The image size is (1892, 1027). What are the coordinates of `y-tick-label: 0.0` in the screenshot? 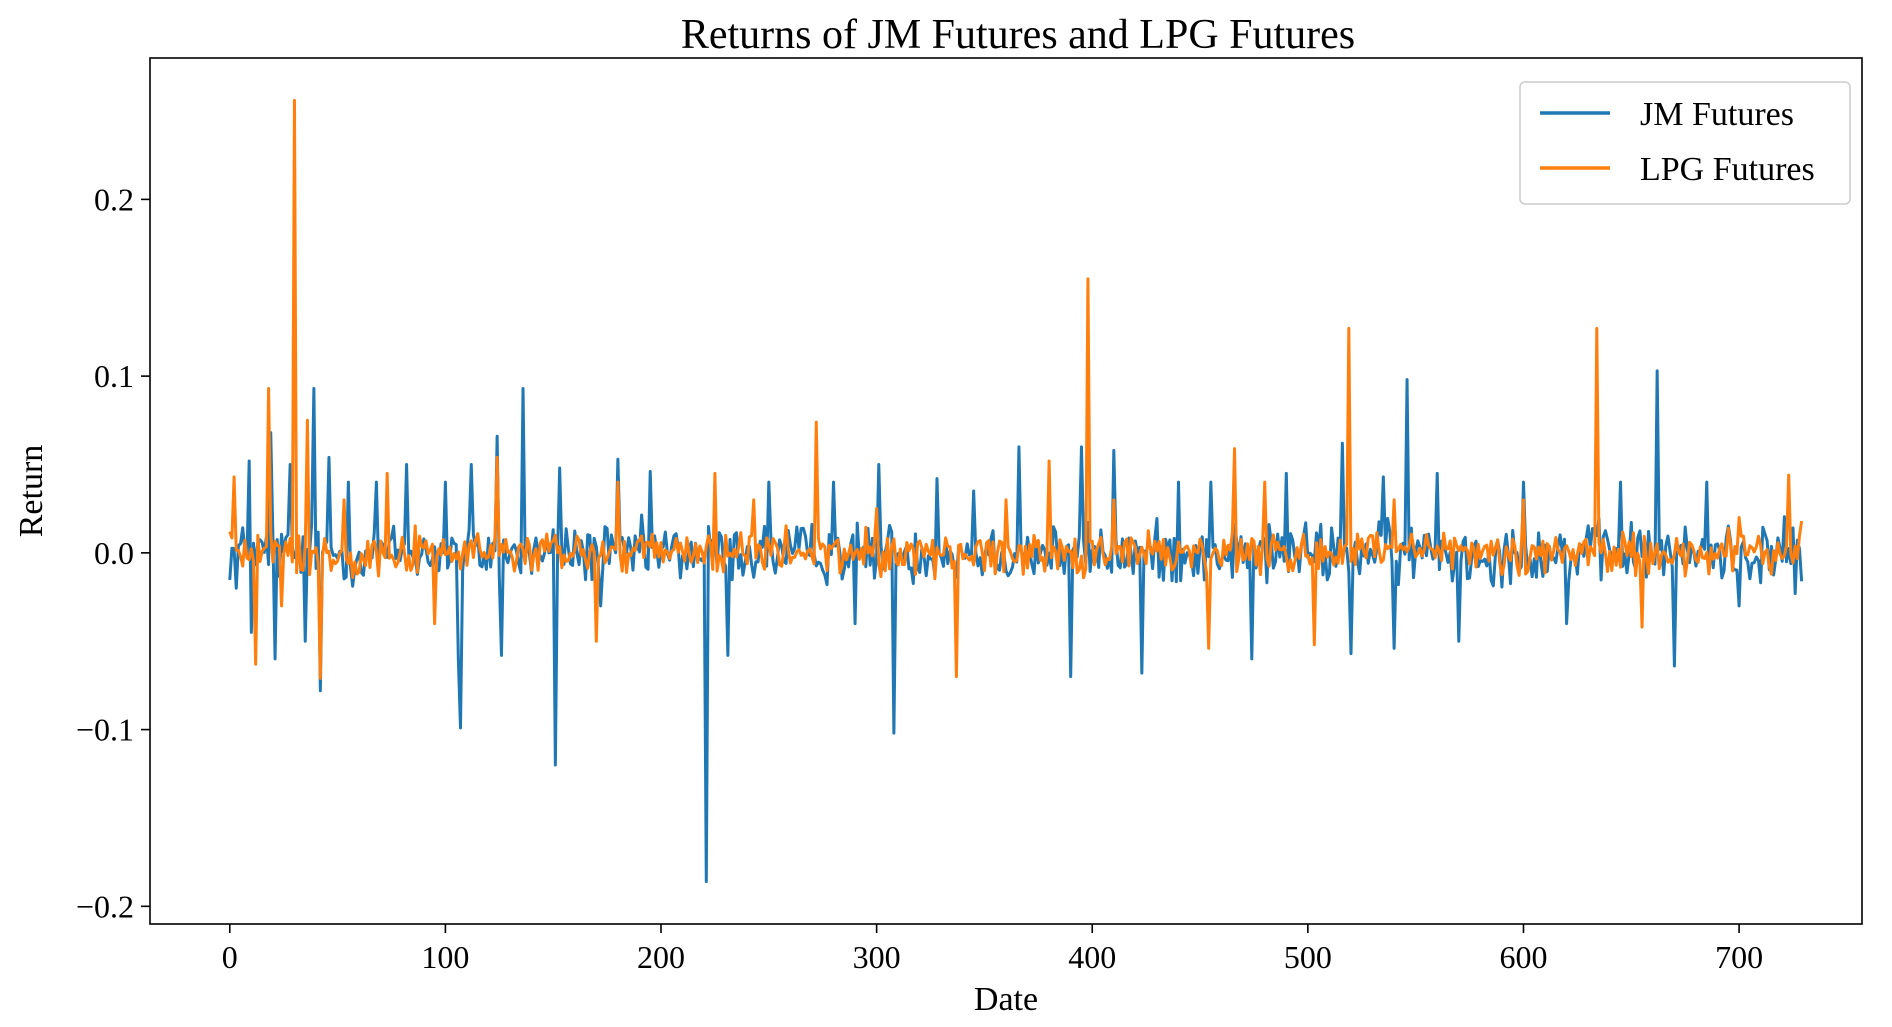 It's located at (114, 553).